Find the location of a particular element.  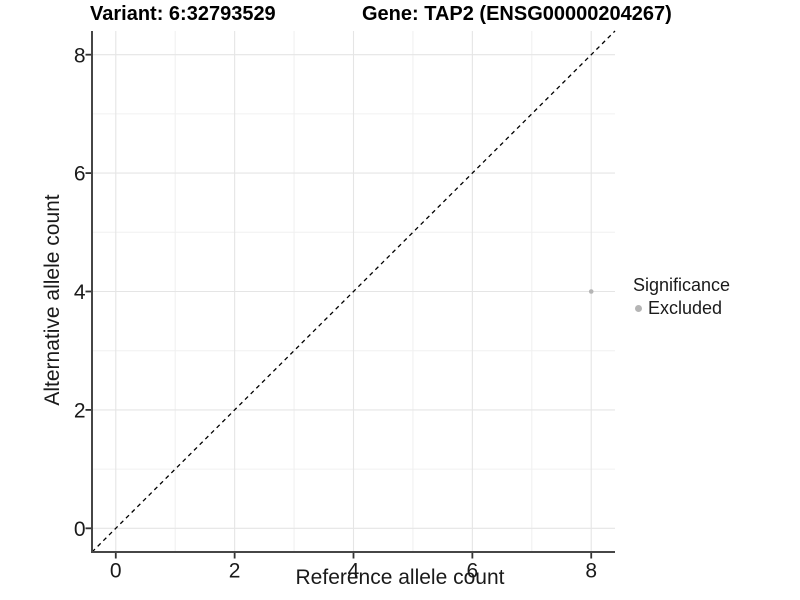

legend-point-icon is located at coordinates (638, 308).